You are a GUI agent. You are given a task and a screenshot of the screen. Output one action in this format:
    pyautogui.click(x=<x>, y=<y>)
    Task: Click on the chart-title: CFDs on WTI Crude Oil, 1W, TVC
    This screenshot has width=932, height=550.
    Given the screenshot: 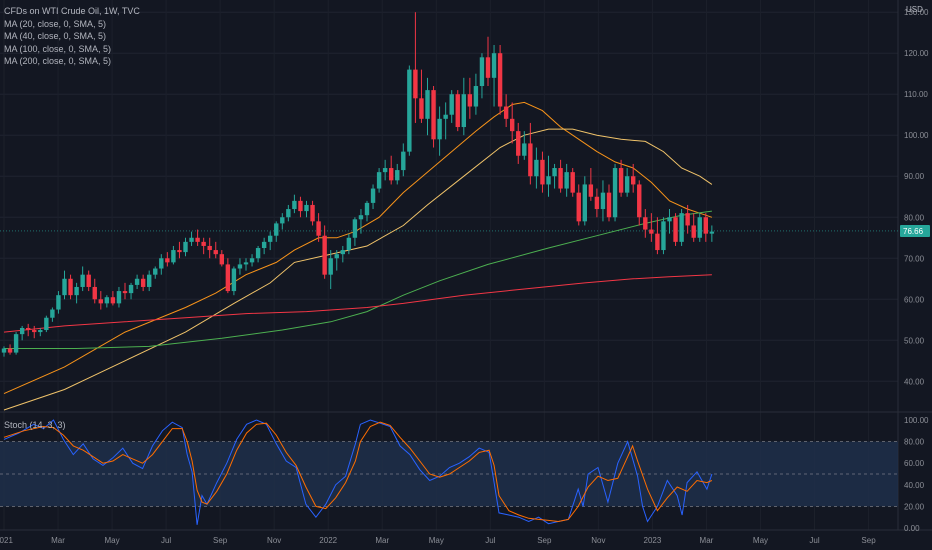 What is the action you would take?
    pyautogui.click(x=72, y=11)
    